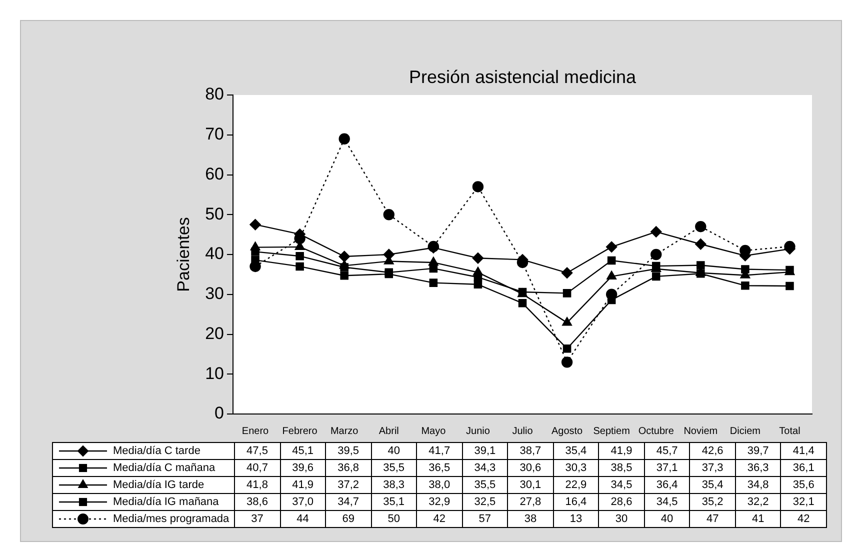 The height and width of the screenshot is (556, 861). I want to click on data-label: 47,5, so click(257, 451).